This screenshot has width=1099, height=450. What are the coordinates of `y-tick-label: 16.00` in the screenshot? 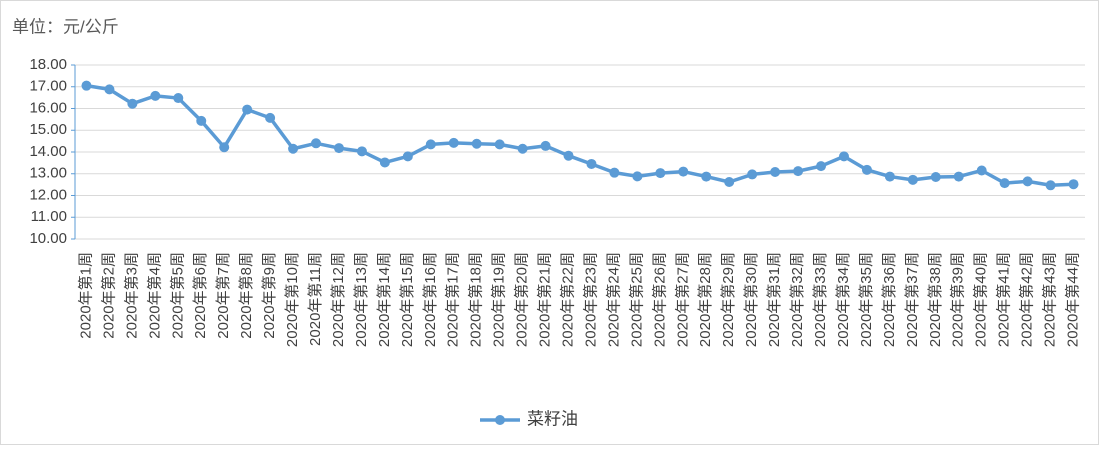 It's located at (48, 107).